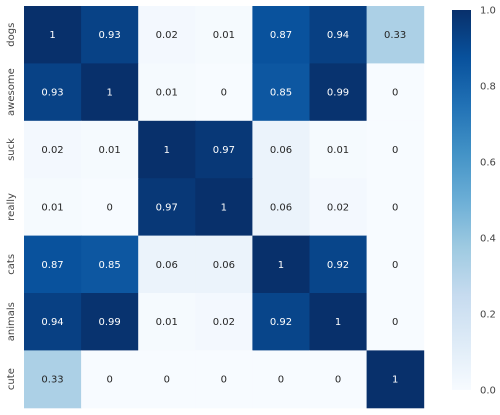  What do you see at coordinates (488, 87) in the screenshot?
I see `colorbar-tick-label: 0.8` at bounding box center [488, 87].